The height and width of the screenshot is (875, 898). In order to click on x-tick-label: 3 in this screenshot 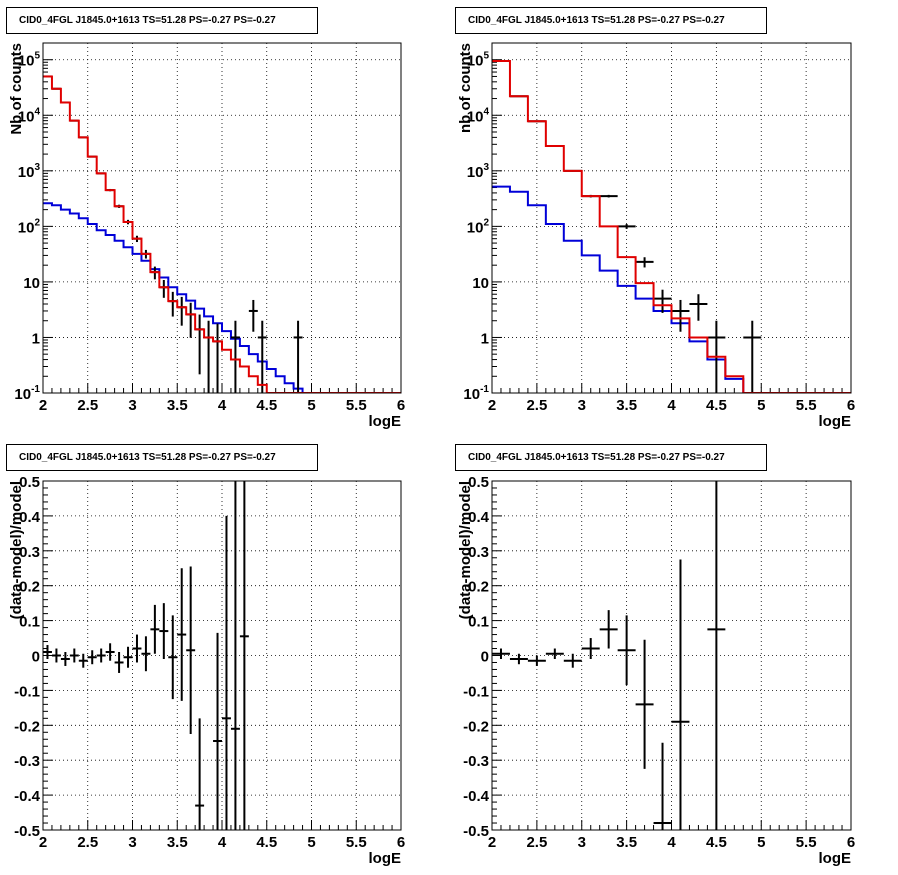, I will do `click(582, 842)`.